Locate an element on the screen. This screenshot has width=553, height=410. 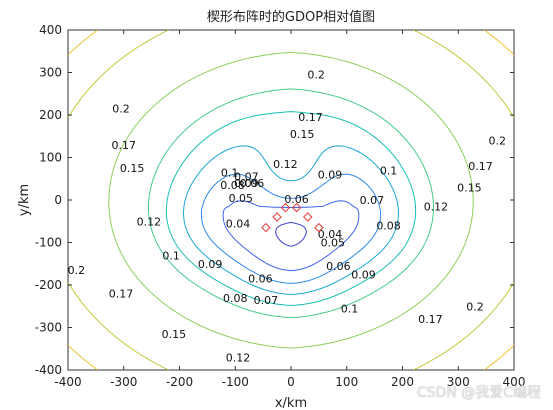
x-tick-label: 0 is located at coordinates (291, 382).